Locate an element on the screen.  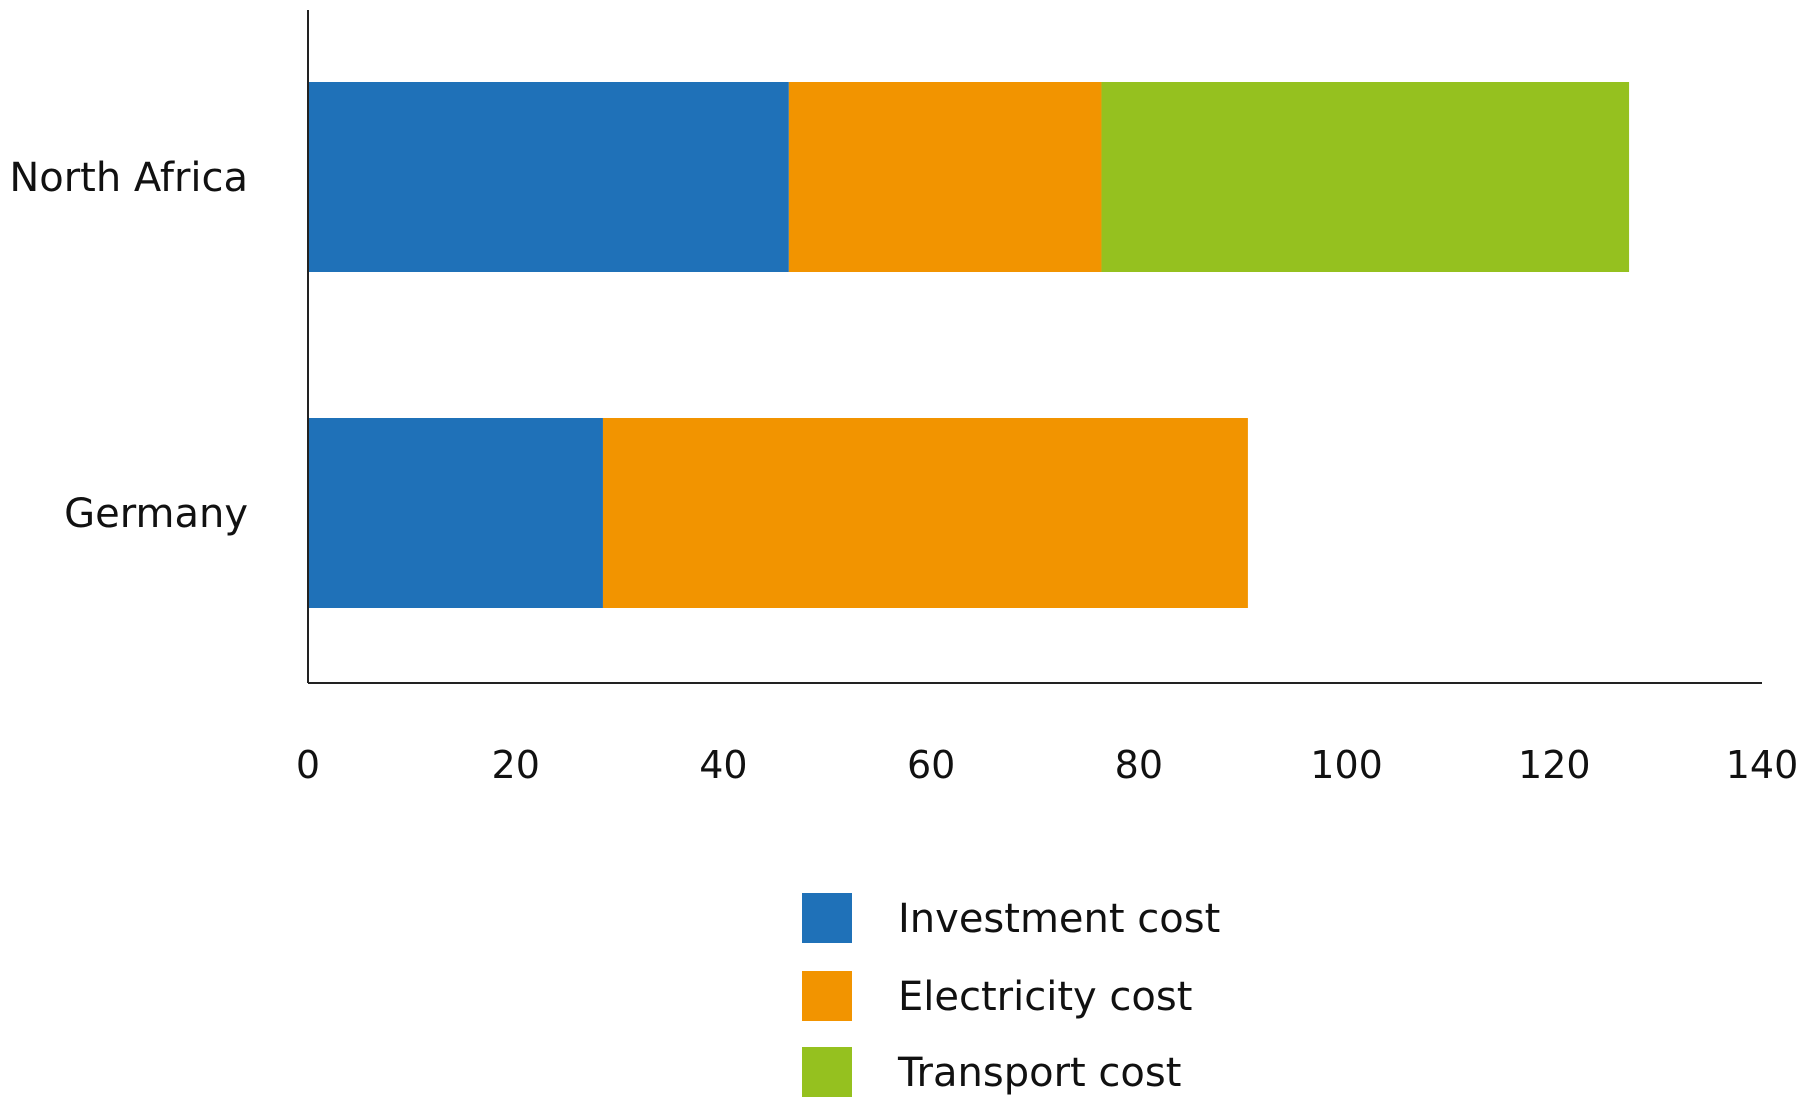
x-tick-label-0: 0 is located at coordinates (308, 765).